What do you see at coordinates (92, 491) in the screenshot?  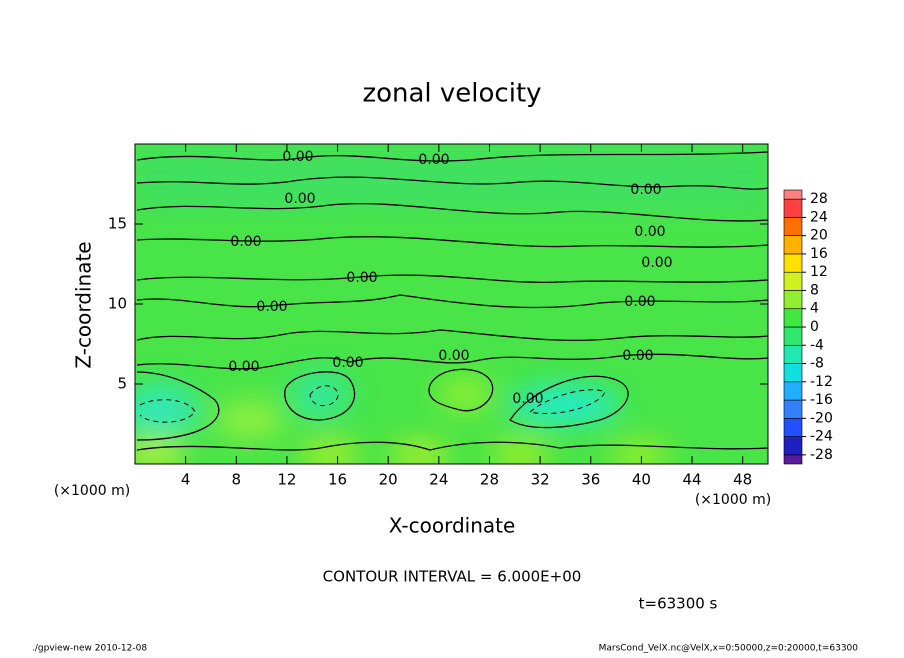 I see `y-unit: (×1000 m)` at bounding box center [92, 491].